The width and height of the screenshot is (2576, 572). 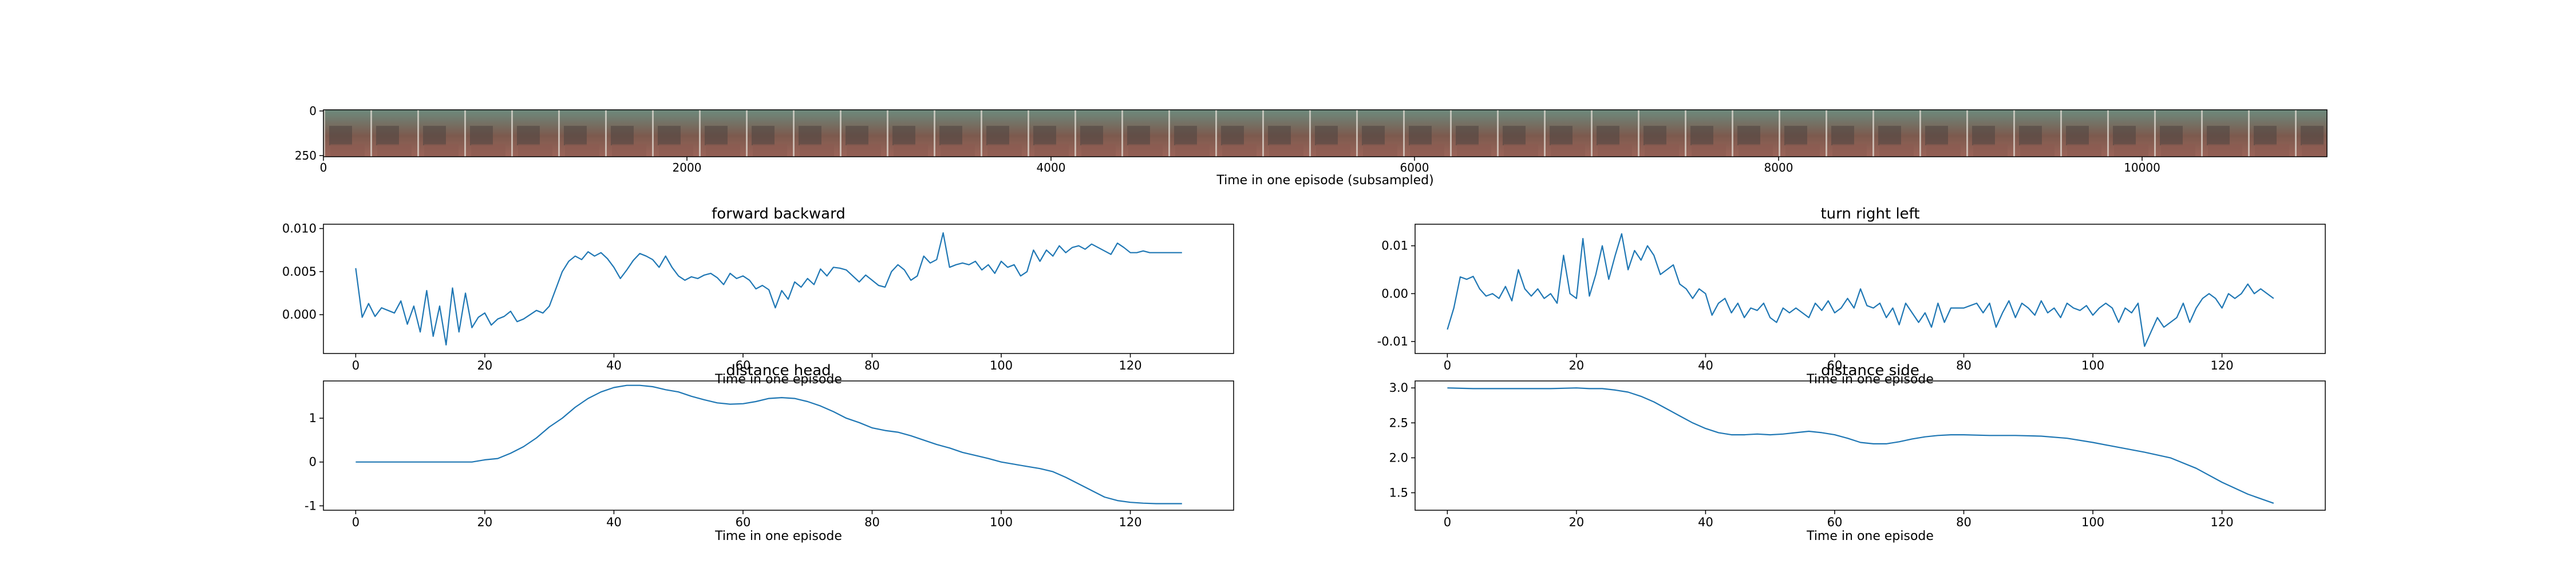 What do you see at coordinates (313, 111) in the screenshot?
I see `strip-ytick-label: 0` at bounding box center [313, 111].